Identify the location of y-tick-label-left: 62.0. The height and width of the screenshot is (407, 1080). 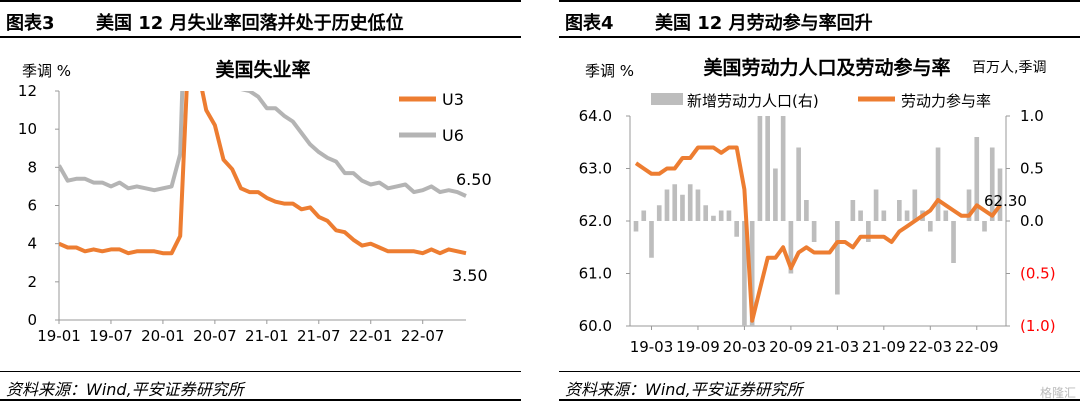
(595, 221).